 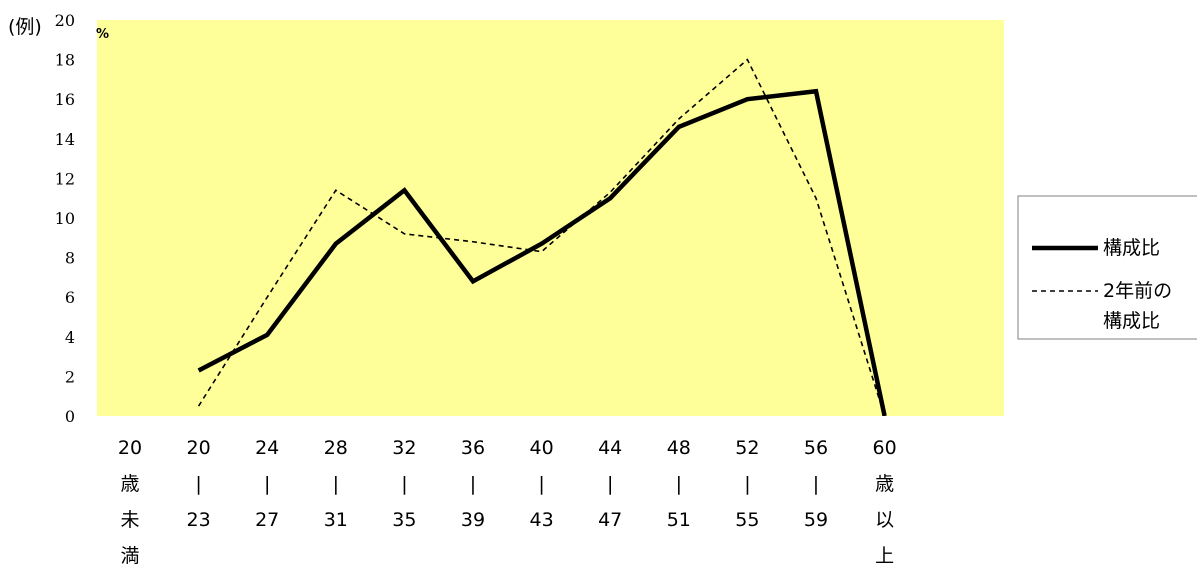 What do you see at coordinates (25, 27) in the screenshot?
I see `y-axis-label: (例)` at bounding box center [25, 27].